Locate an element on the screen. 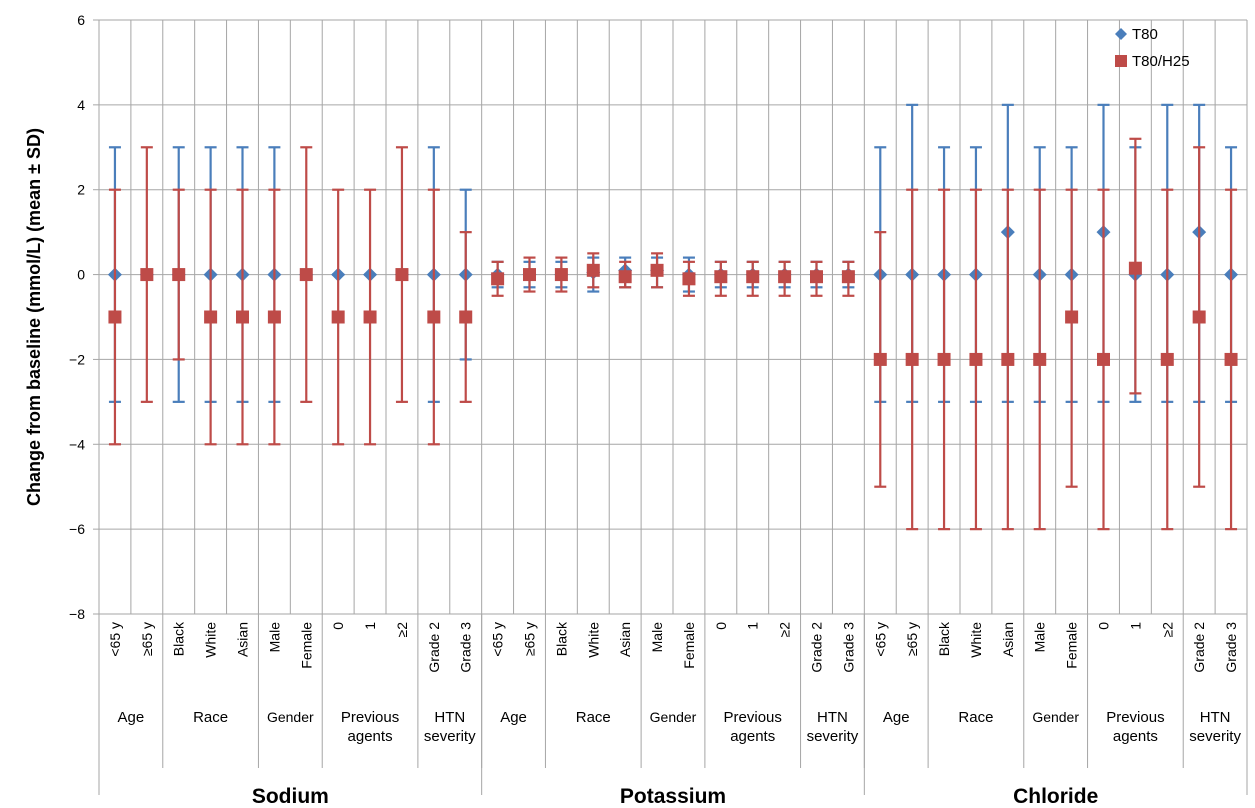 The width and height of the screenshot is (1255, 808). y-tick-label: 2 is located at coordinates (81, 190).